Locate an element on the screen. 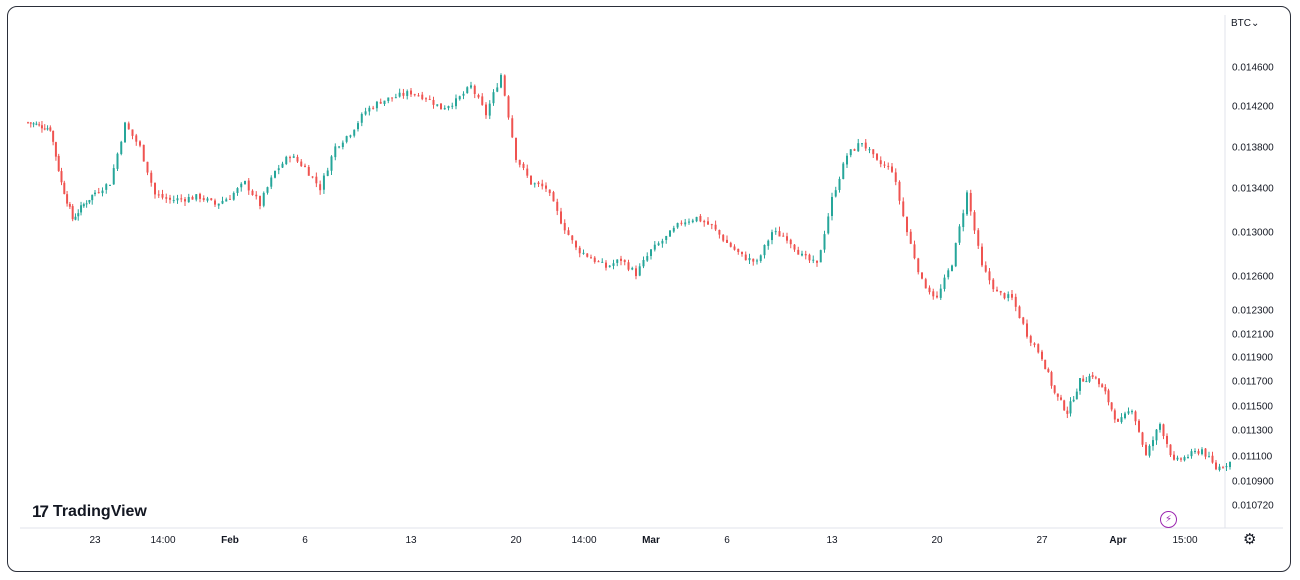 The height and width of the screenshot is (580, 1300). lightning-icon: ⚡ is located at coordinates (1168, 519).